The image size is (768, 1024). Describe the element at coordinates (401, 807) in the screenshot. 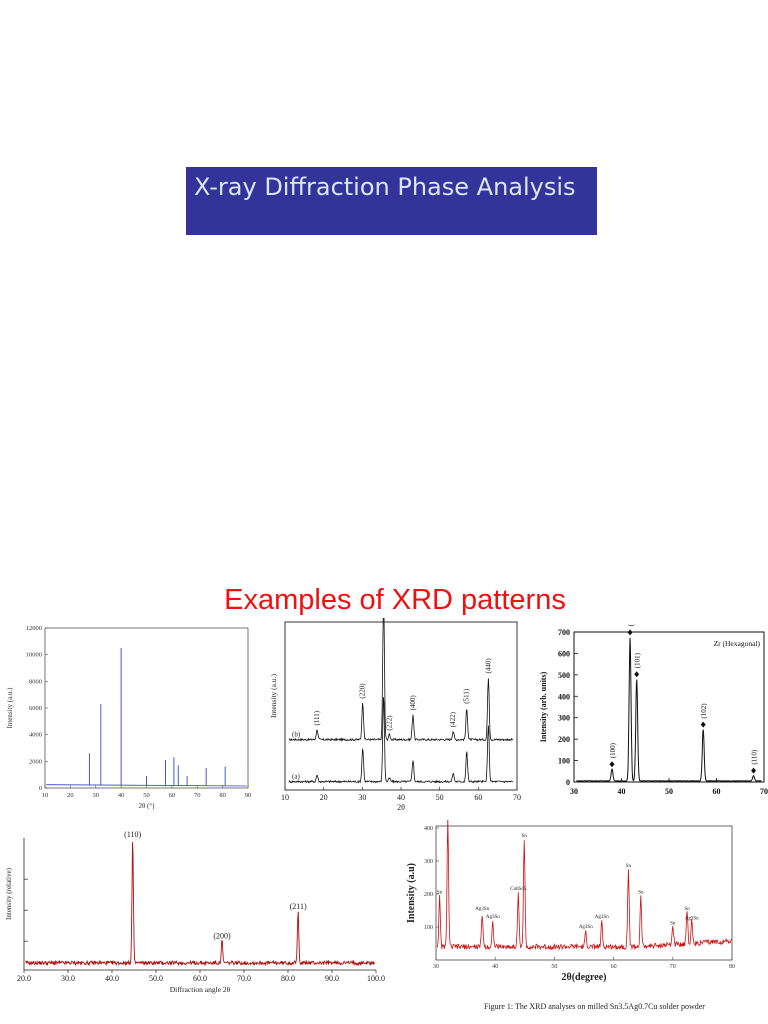

I see `x-axis-label: 2θ` at that location.